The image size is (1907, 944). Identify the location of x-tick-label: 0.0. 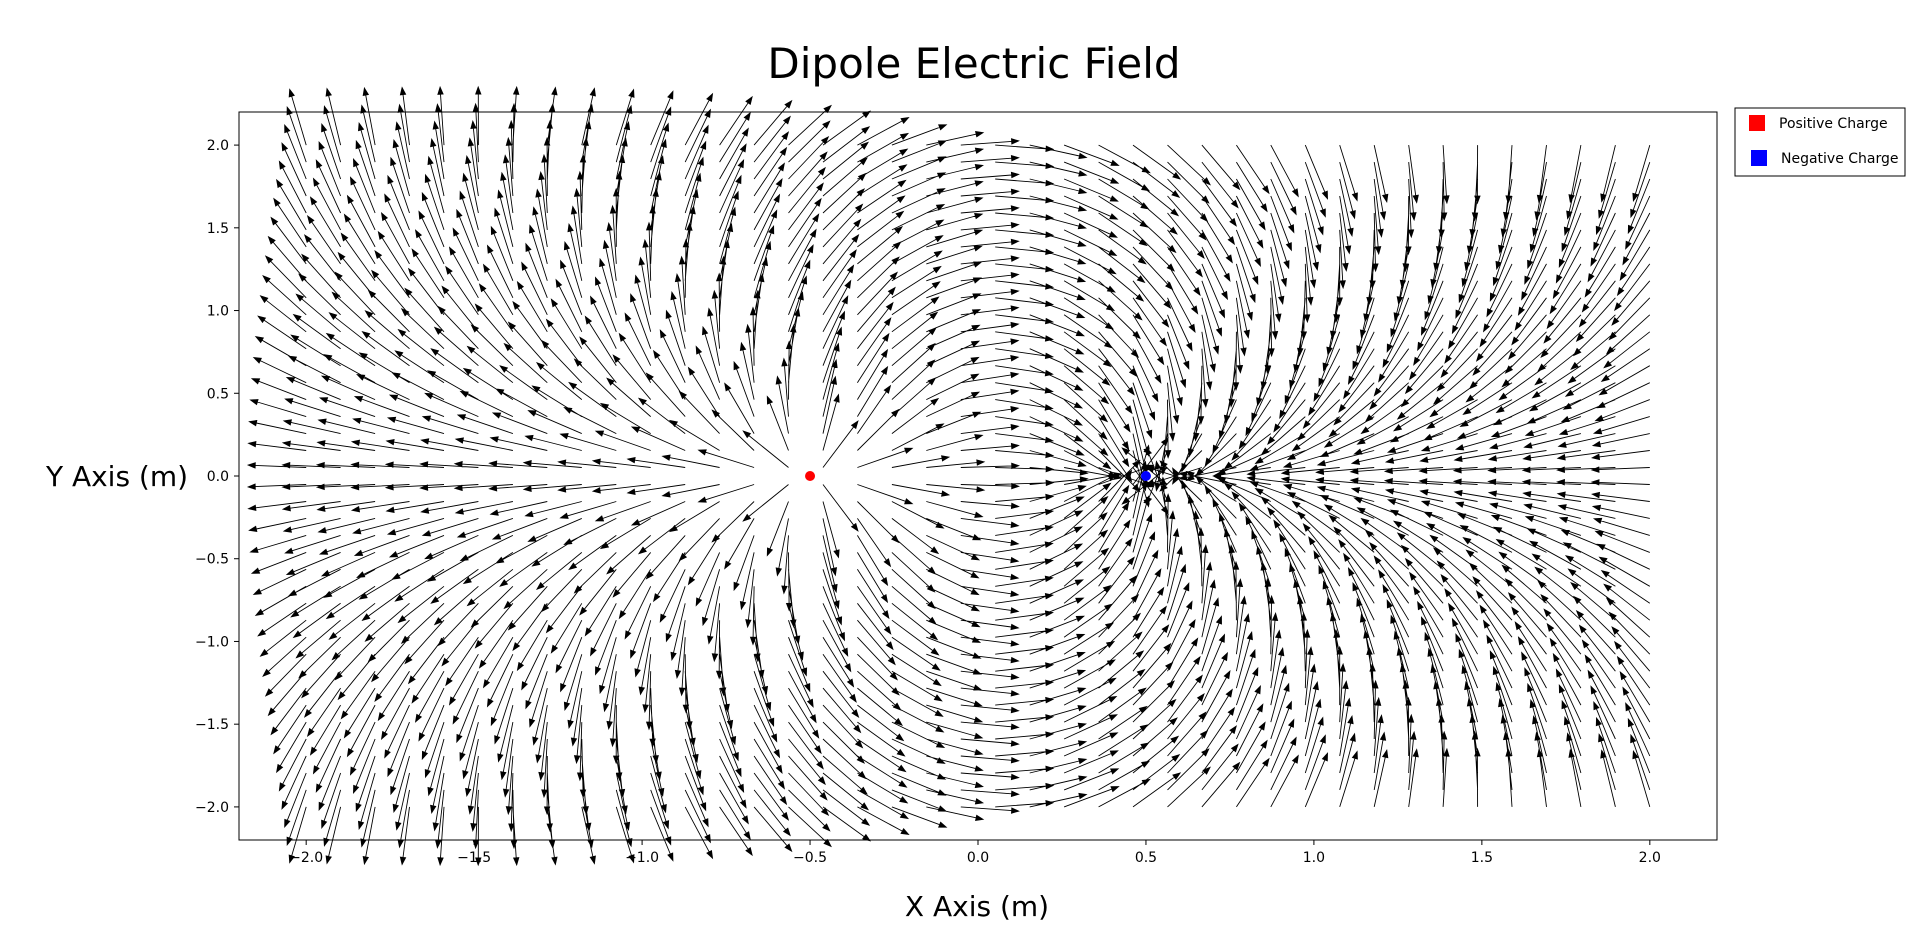
(978, 858).